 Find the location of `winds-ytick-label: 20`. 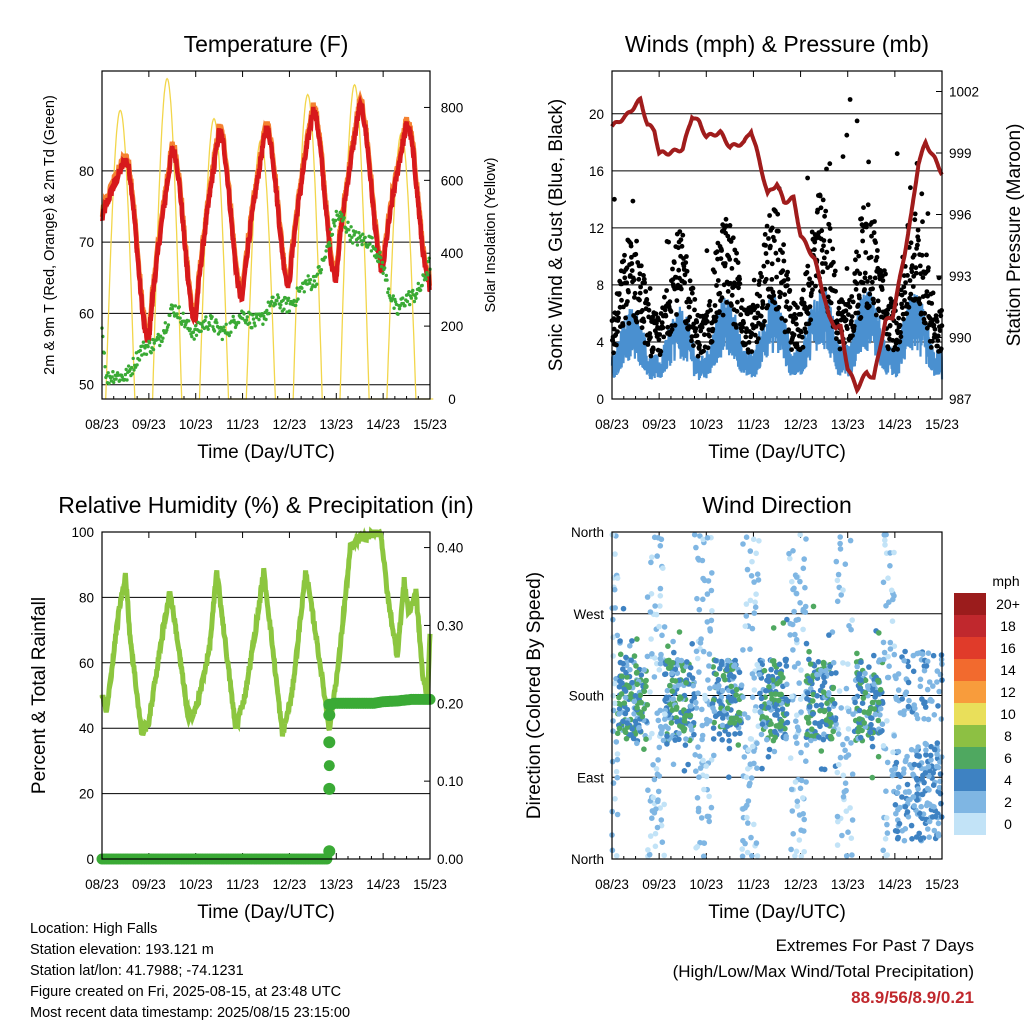

winds-ytick-label: 20 is located at coordinates (596, 114).